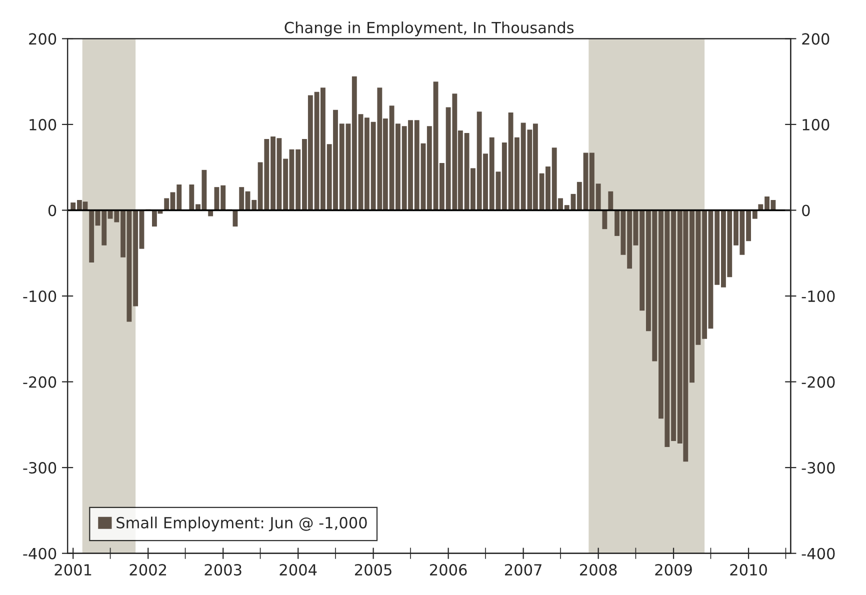  Describe the element at coordinates (39, 296) in the screenshot. I see `y-tick-label: -100` at that location.